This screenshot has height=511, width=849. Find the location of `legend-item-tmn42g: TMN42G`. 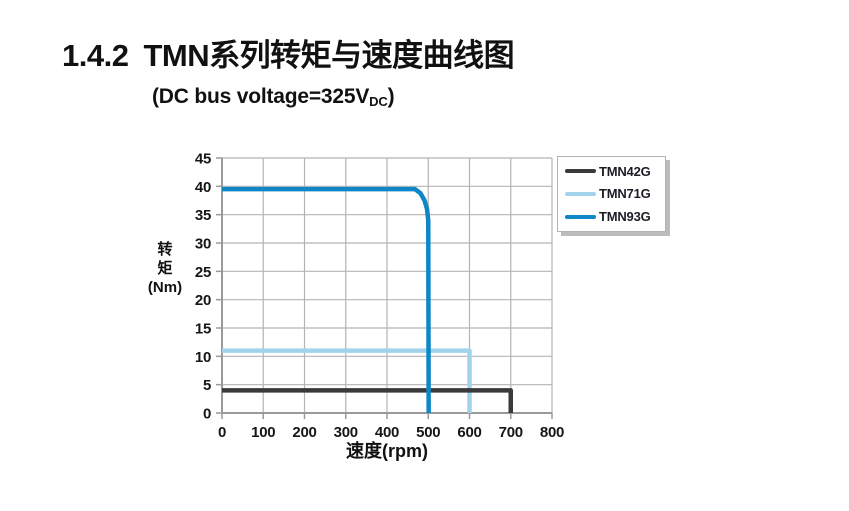

legend-item-tmn42g: TMN42G is located at coordinates (611, 171).